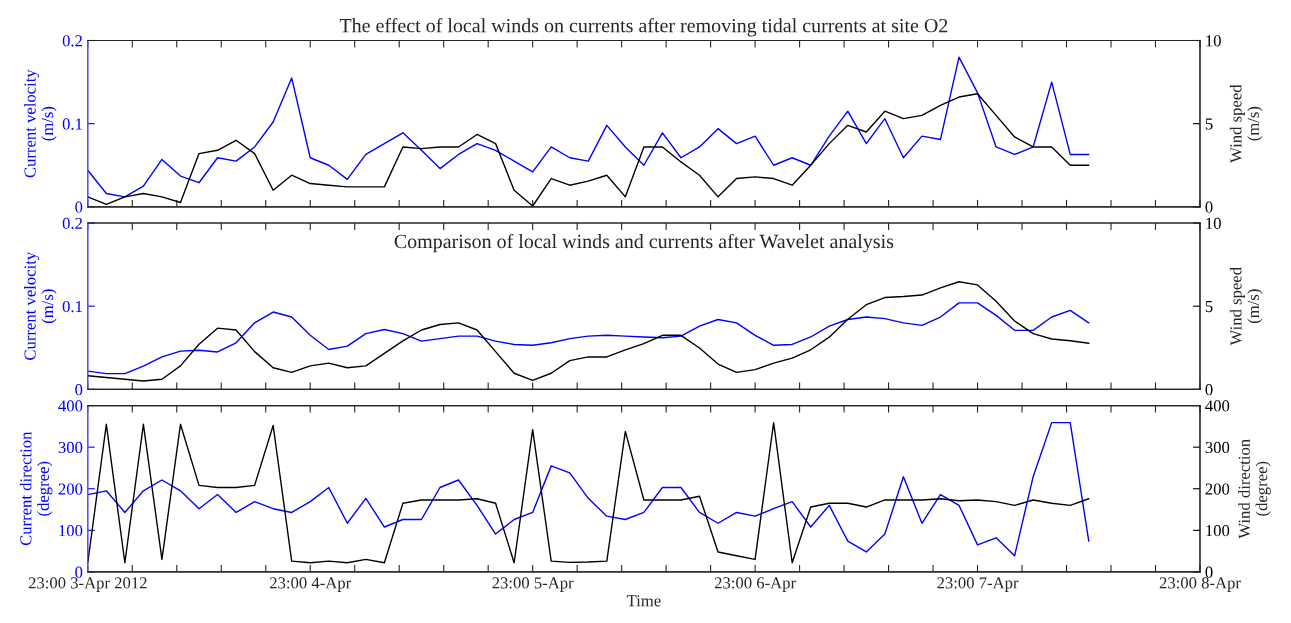  Describe the element at coordinates (36, 488) in the screenshot. I see `y-axis-title: Current direction (degree)` at that location.